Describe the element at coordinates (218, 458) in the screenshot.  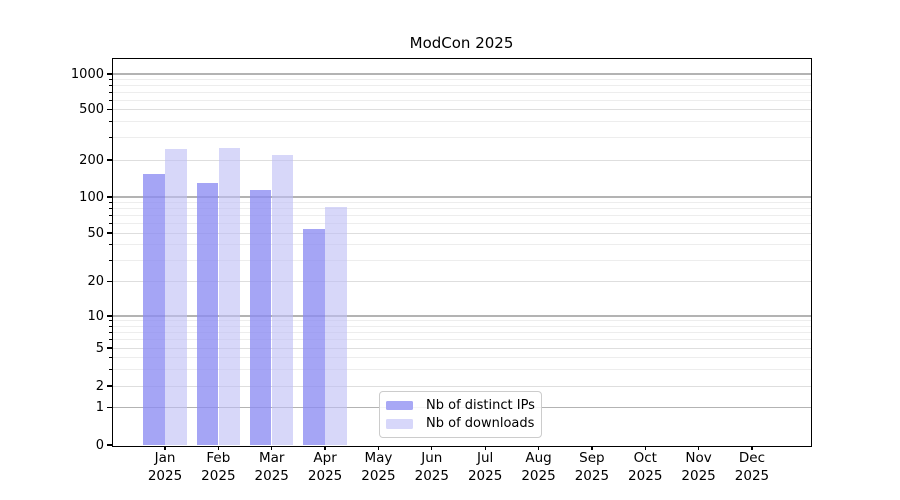
I see `x-tick-label-line: Feb` at that location.